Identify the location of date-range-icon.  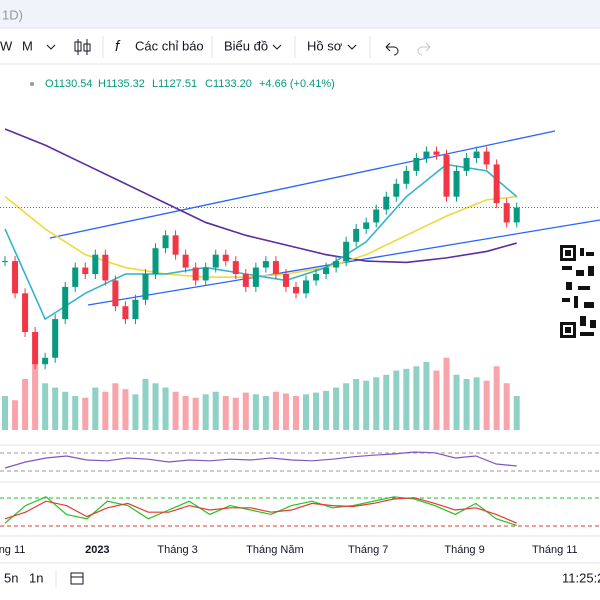
(77, 578).